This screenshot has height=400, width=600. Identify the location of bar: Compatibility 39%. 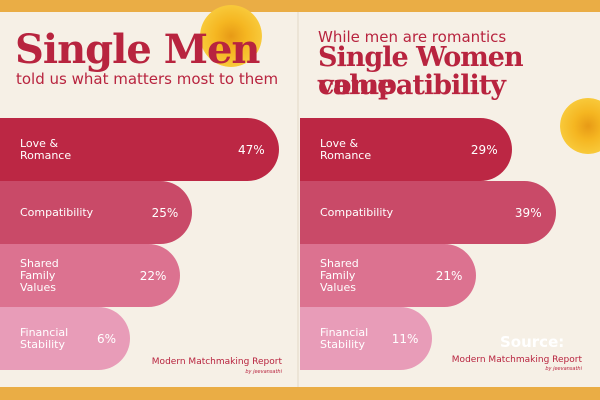
(428, 212).